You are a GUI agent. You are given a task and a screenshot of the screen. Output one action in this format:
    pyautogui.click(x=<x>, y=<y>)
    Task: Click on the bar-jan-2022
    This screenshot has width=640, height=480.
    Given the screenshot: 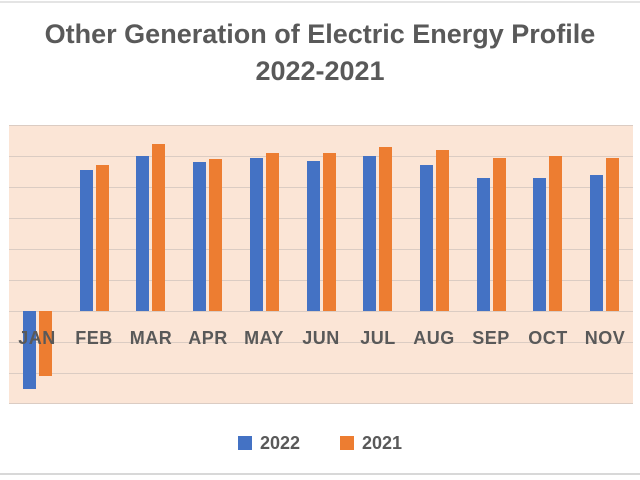 What is the action you would take?
    pyautogui.click(x=29, y=350)
    